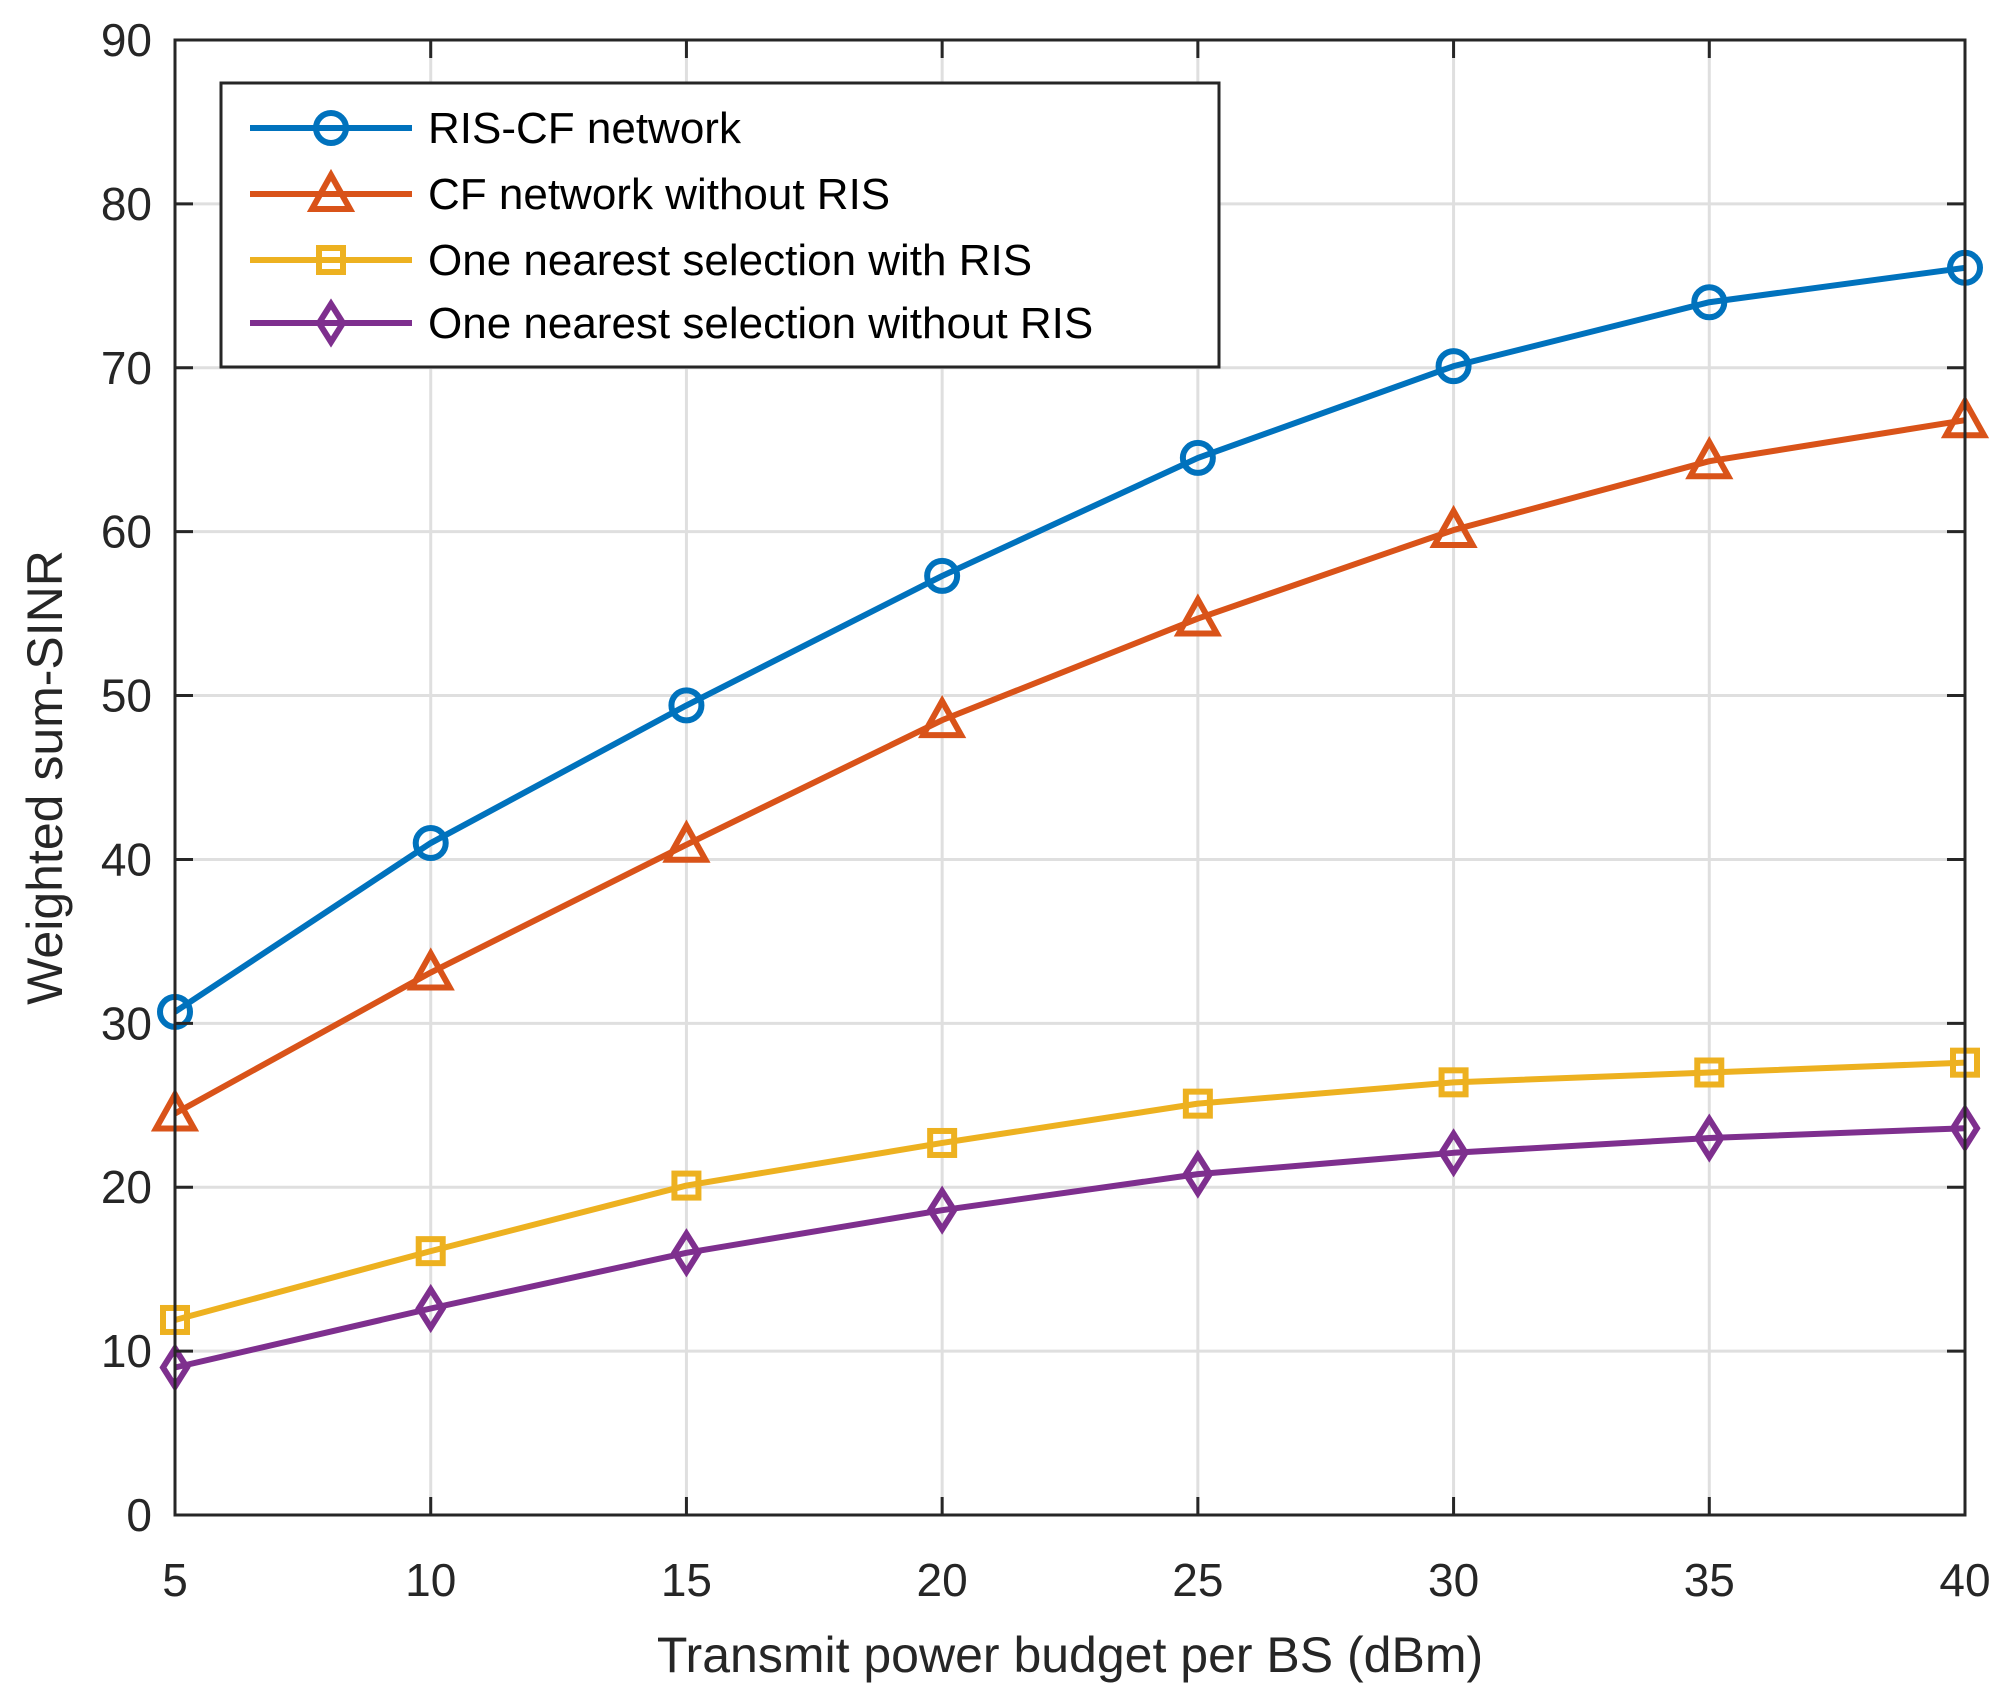 The width and height of the screenshot is (2006, 1691). I want to click on y-tick-label: 70, so click(126, 368).